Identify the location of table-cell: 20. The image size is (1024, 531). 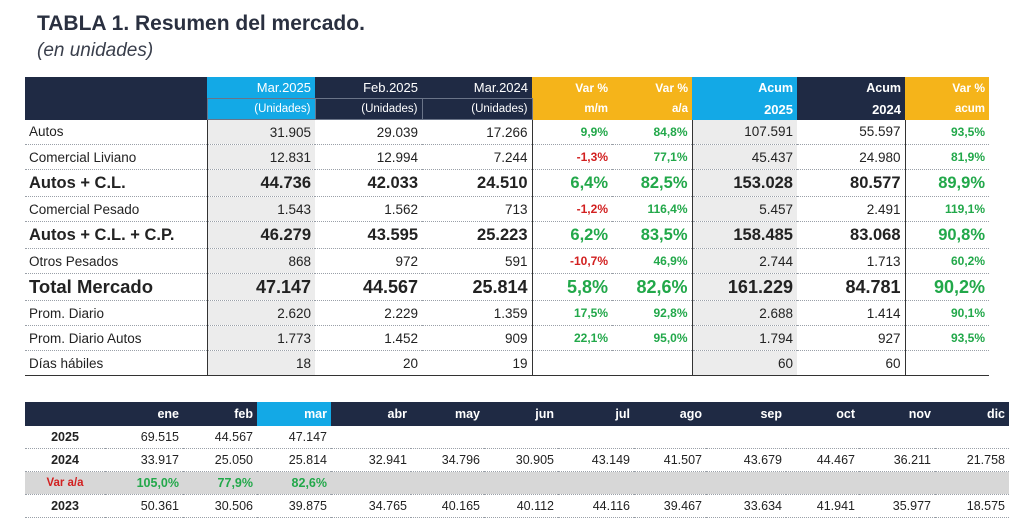
(368, 363).